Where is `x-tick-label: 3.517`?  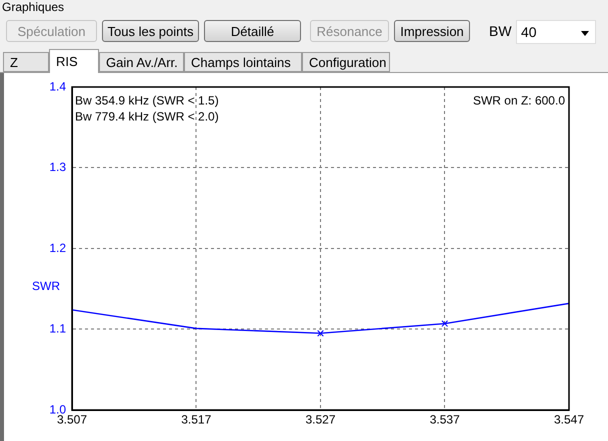 x-tick-label: 3.517 is located at coordinates (196, 419).